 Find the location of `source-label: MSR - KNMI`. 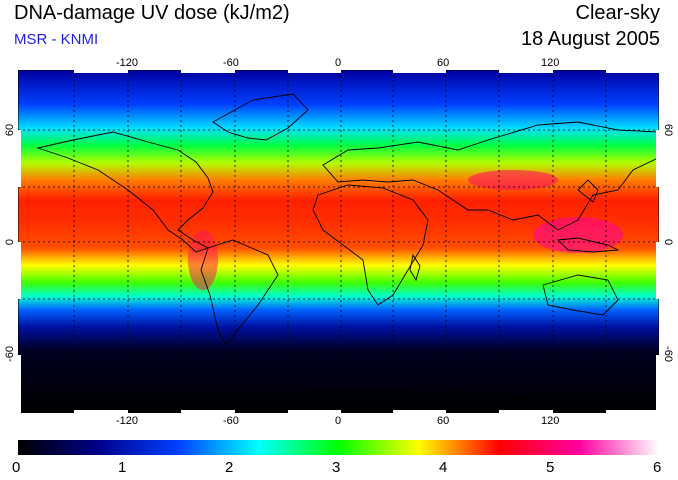

source-label: MSR - KNMI is located at coordinates (56, 39).